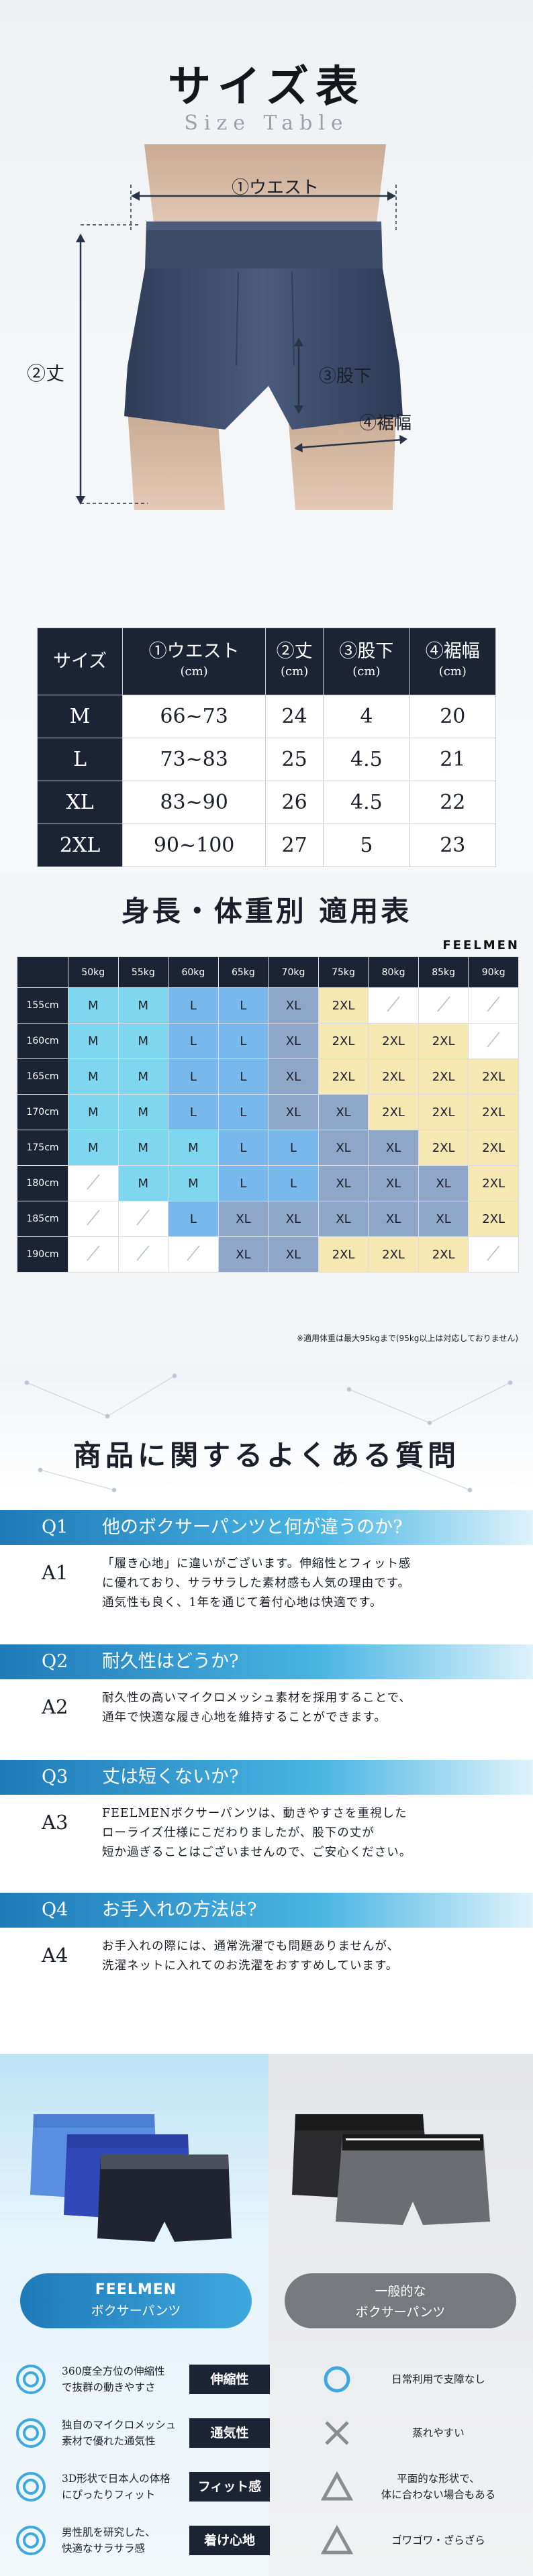 The width and height of the screenshot is (533, 2576). I want to click on comparison-label: フィット感, so click(230, 2486).